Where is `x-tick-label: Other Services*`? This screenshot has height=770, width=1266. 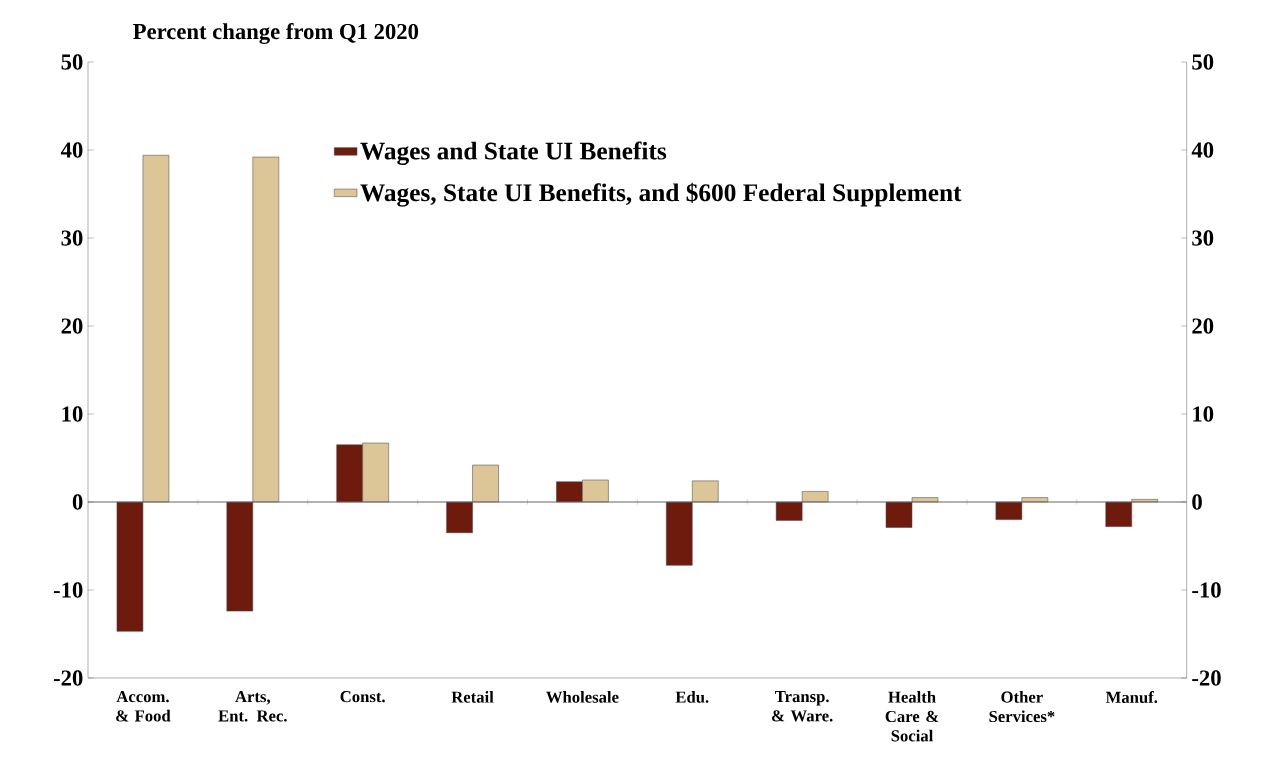 x-tick-label: Other Services* is located at coordinates (1022, 707).